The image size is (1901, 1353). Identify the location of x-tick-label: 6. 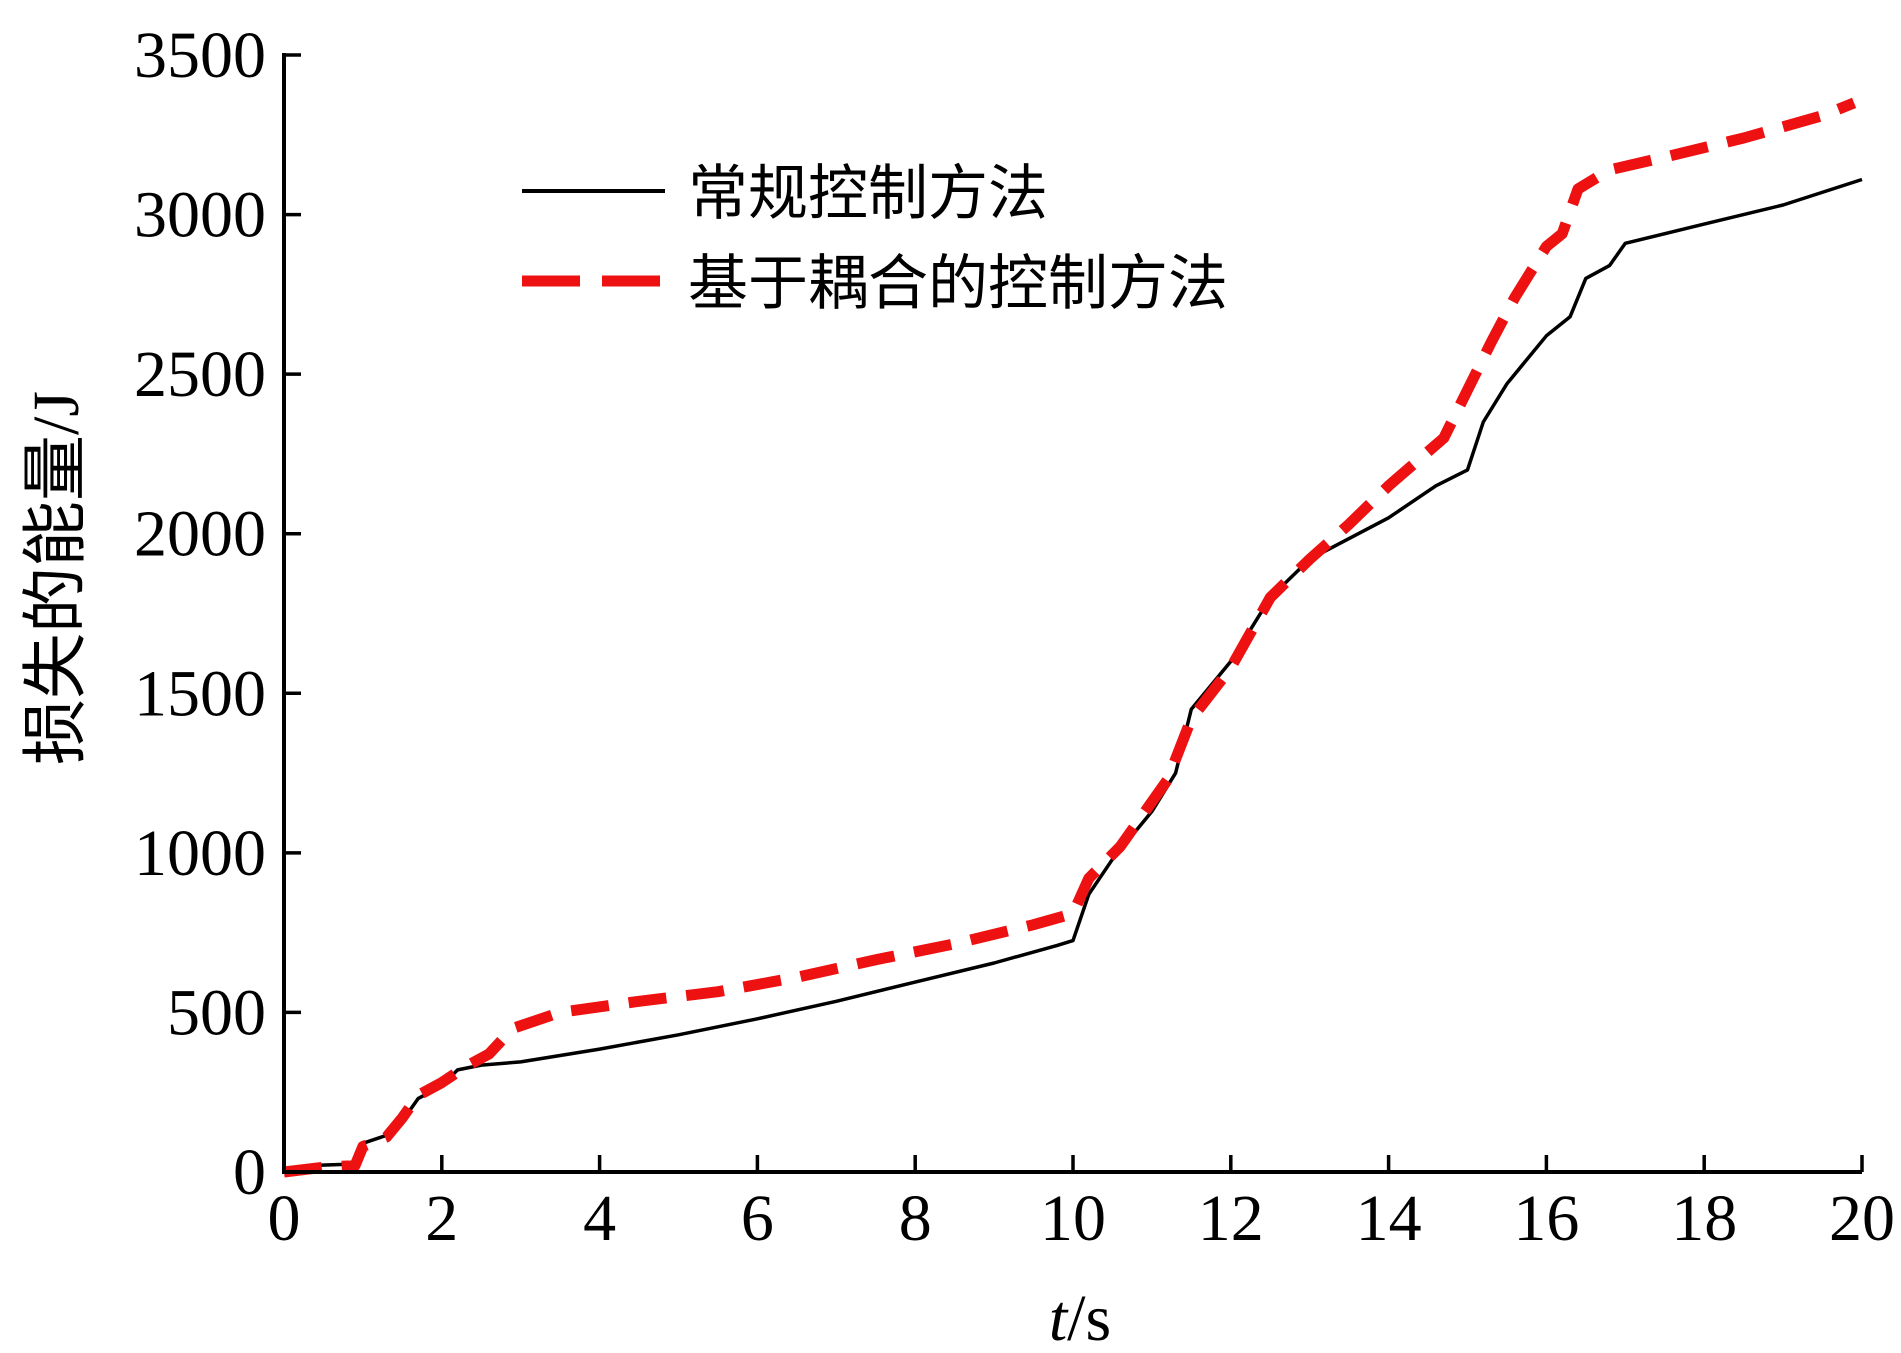
(757, 1218).